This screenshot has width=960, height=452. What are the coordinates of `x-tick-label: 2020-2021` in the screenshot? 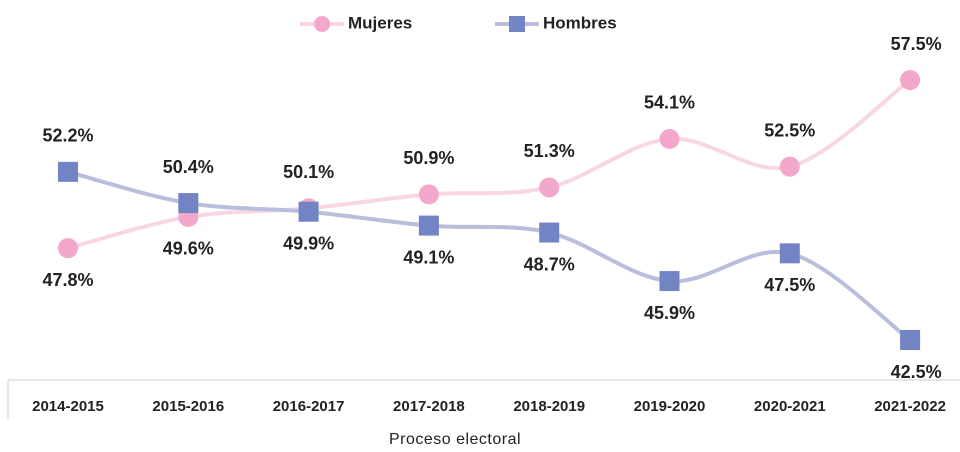 It's located at (790, 406).